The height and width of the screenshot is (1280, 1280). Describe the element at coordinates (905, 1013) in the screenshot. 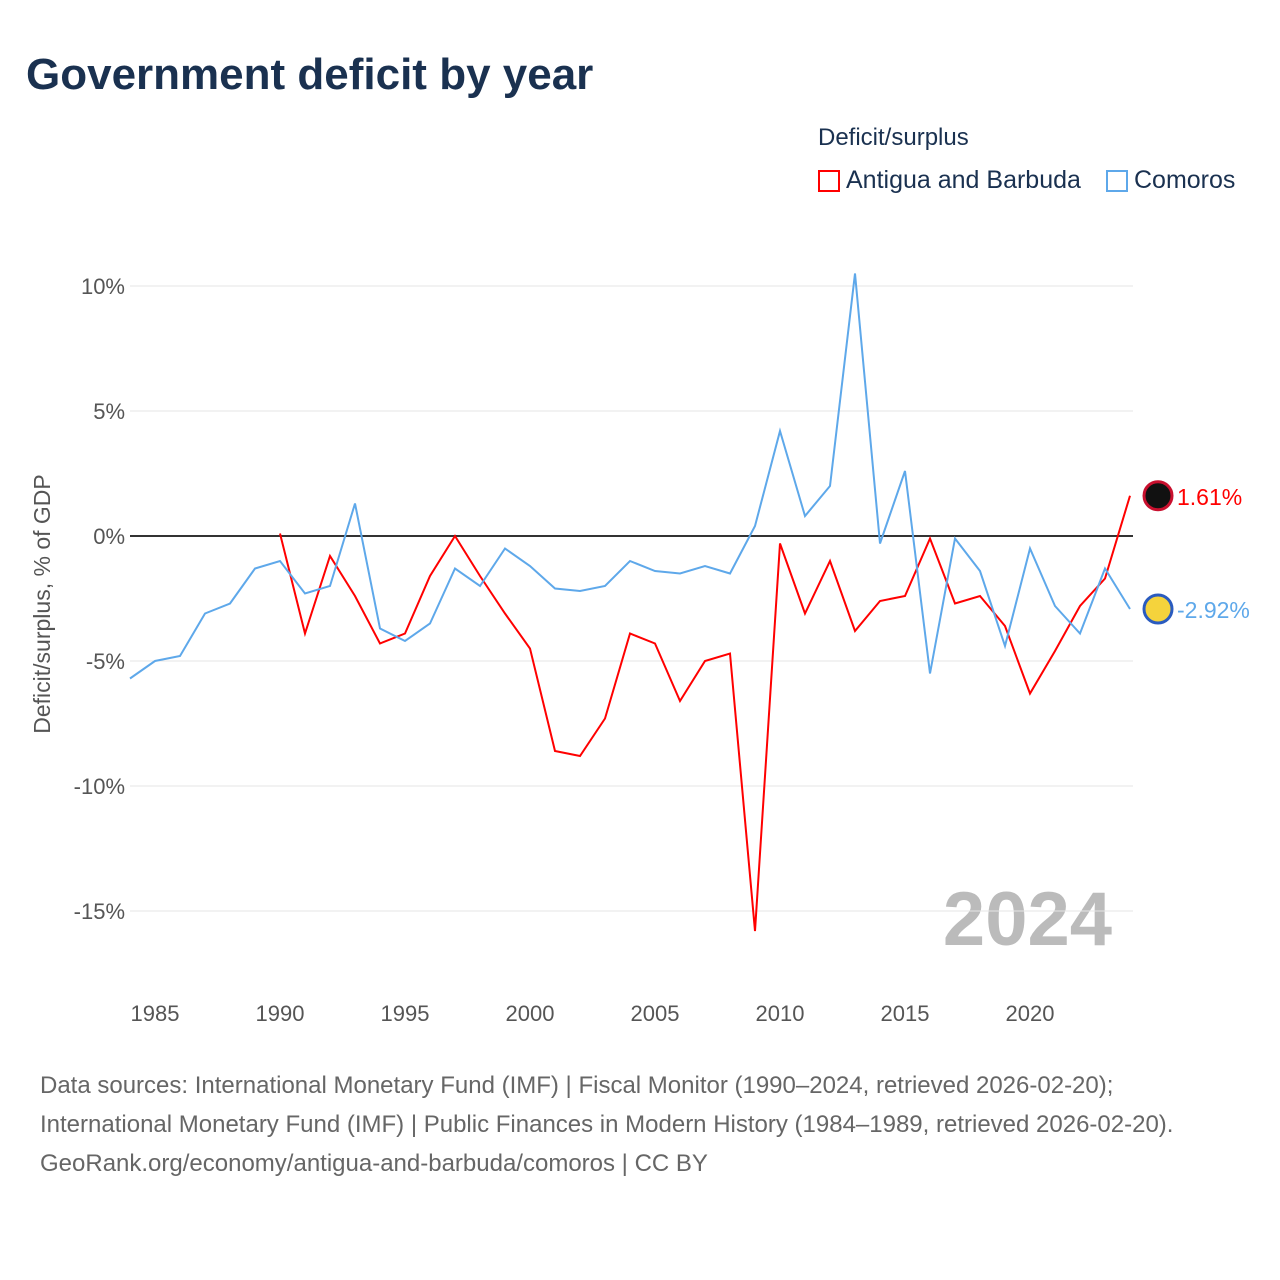

I see `x-tick-label: 2015` at that location.